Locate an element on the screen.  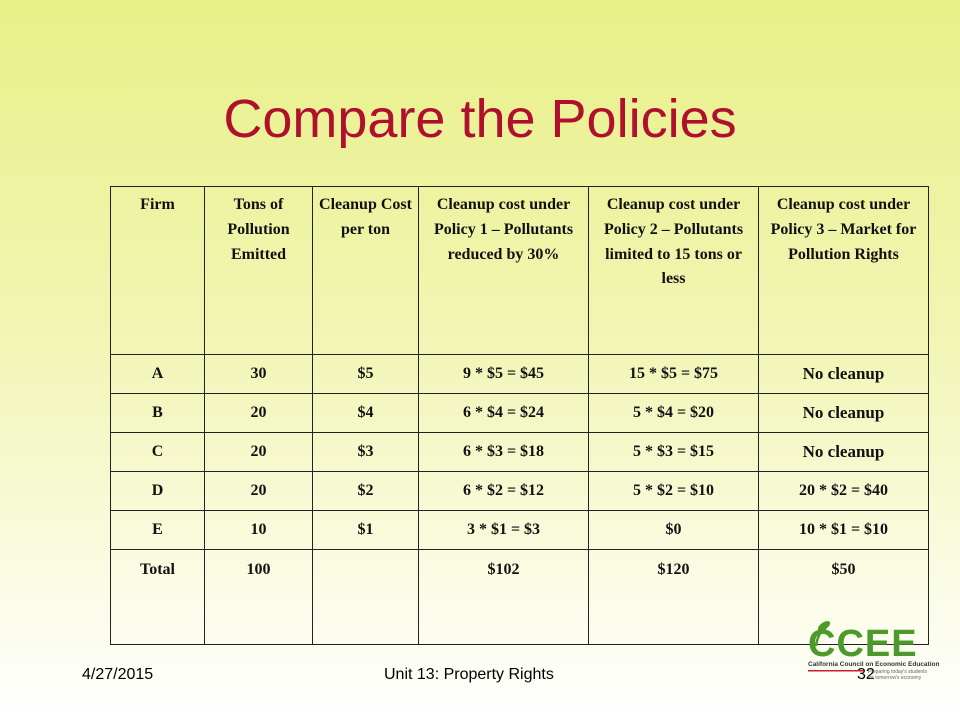
cell-policy-3: 10 * $1 = $10 is located at coordinates (843, 530).